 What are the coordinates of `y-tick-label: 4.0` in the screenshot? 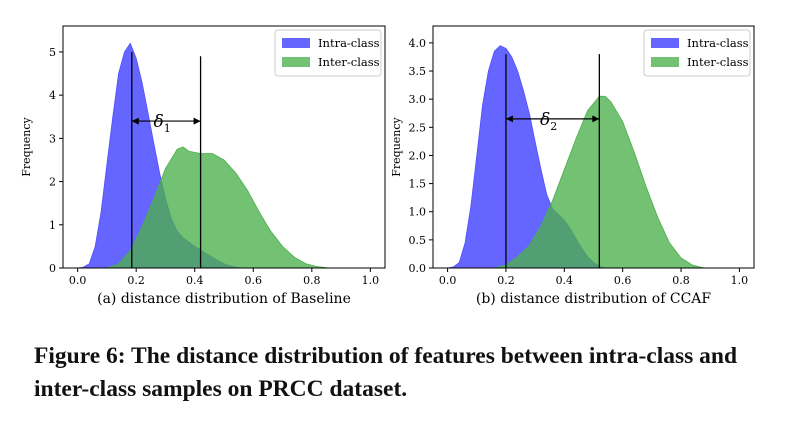 It's located at (418, 43).